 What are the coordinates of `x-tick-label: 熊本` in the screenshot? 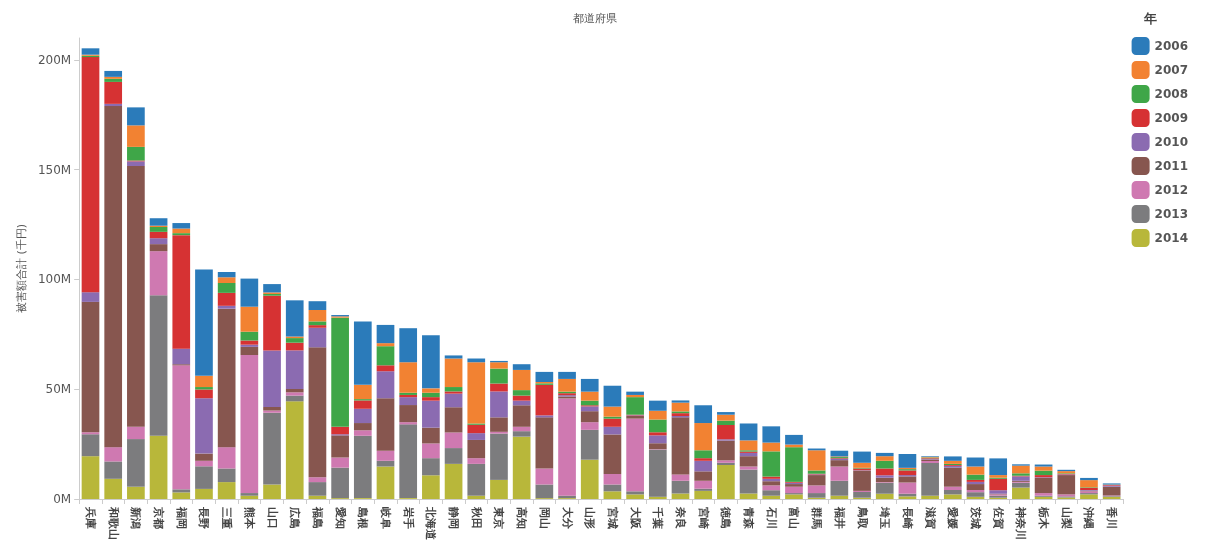 It's located at (249, 518).